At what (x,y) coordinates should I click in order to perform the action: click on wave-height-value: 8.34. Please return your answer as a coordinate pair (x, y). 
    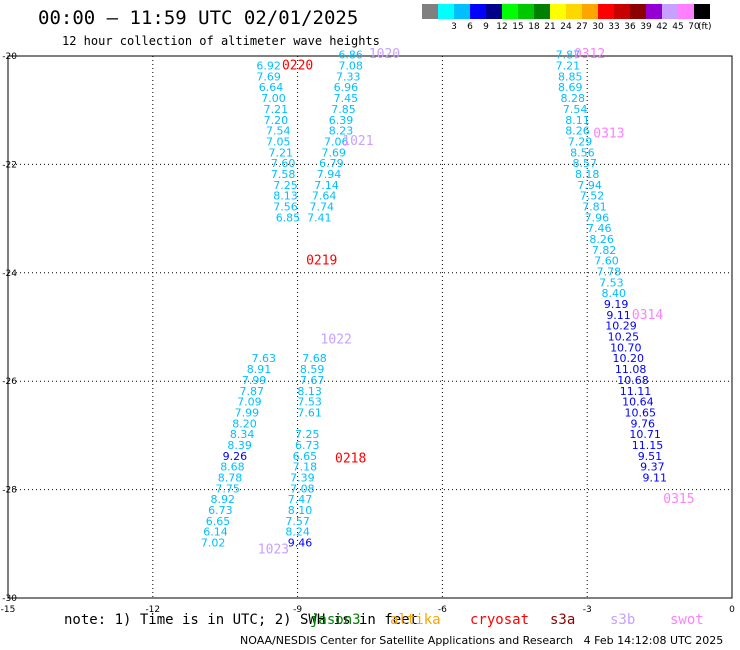
    Looking at the image, I should click on (242, 434).